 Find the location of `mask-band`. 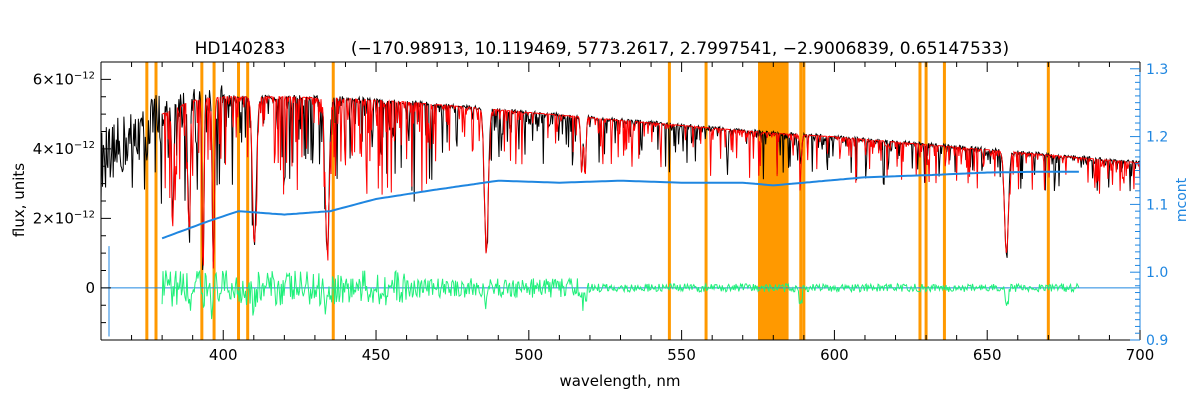

mask-band is located at coordinates (773, 201).